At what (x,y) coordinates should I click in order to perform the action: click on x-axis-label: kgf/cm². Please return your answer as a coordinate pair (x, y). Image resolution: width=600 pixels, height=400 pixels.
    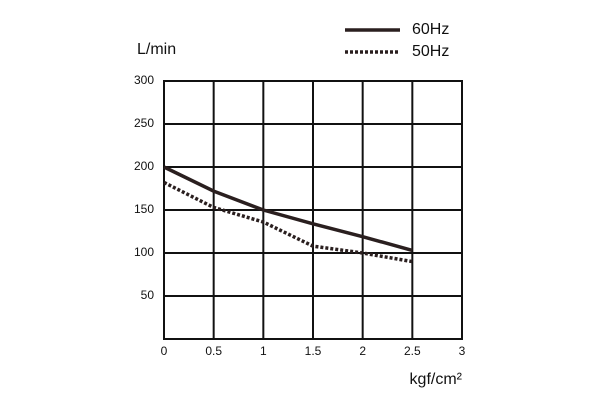
    Looking at the image, I should click on (436, 379).